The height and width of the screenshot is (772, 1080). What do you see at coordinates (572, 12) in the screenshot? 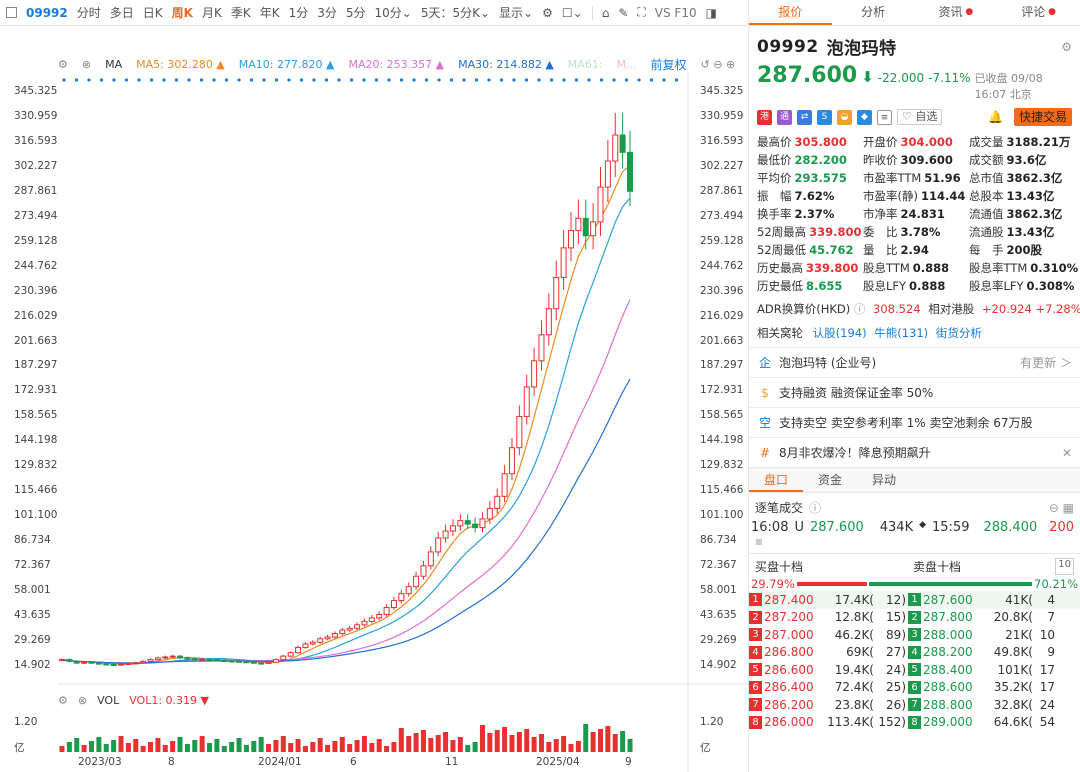
I see `checkbox-icon: ☐⌄` at bounding box center [572, 12].